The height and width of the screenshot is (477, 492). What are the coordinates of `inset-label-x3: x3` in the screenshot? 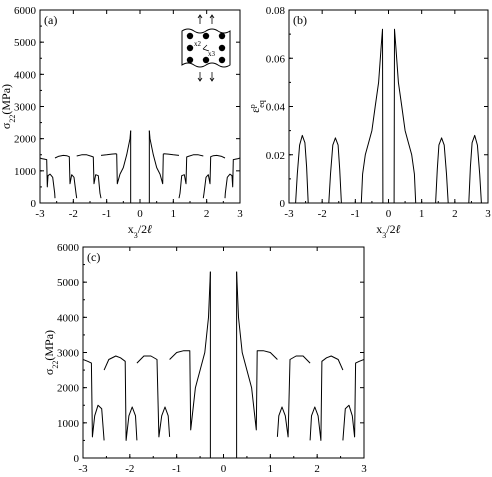 It's located at (212, 54).